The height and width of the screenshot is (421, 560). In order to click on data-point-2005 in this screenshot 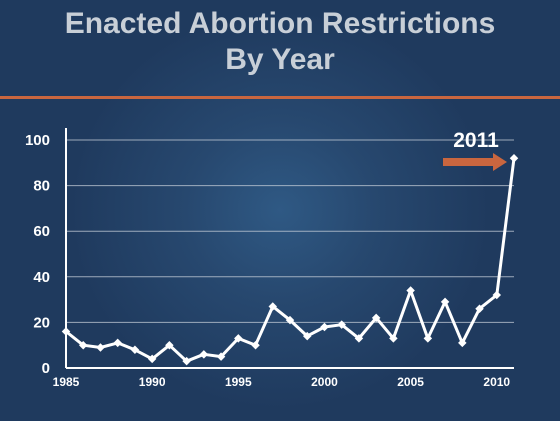, I will do `click(410, 290)`.